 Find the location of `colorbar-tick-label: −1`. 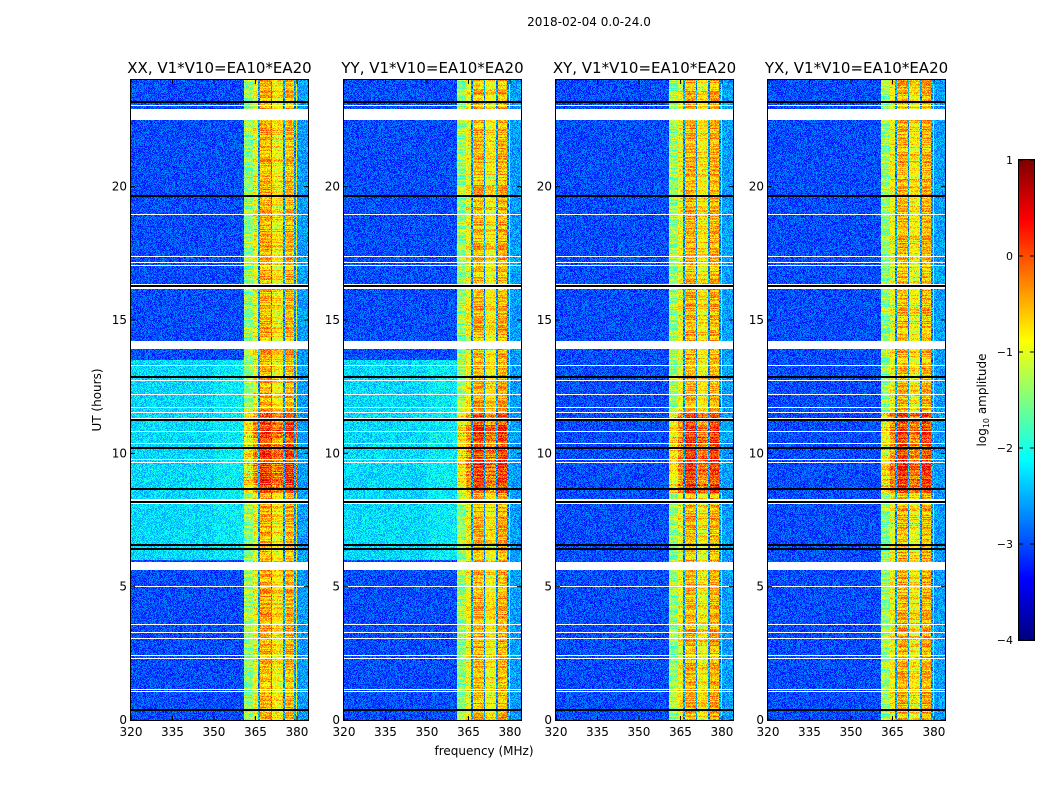

colorbar-tick-label: −1 is located at coordinates (1005, 352).